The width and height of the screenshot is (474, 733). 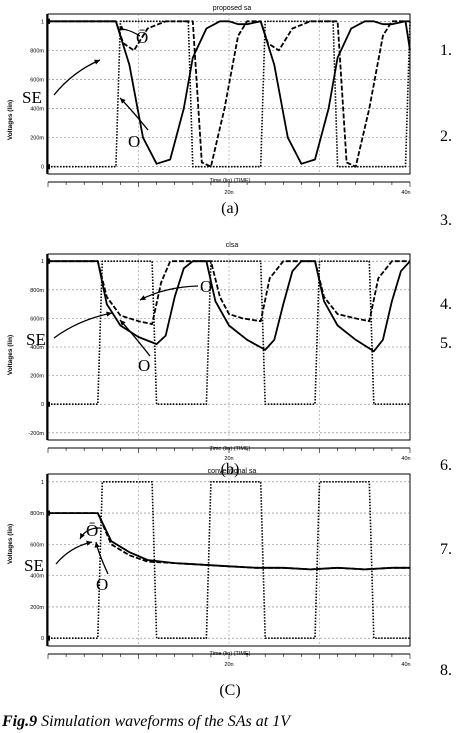 I want to click on series-solid, so click(x=229, y=306).